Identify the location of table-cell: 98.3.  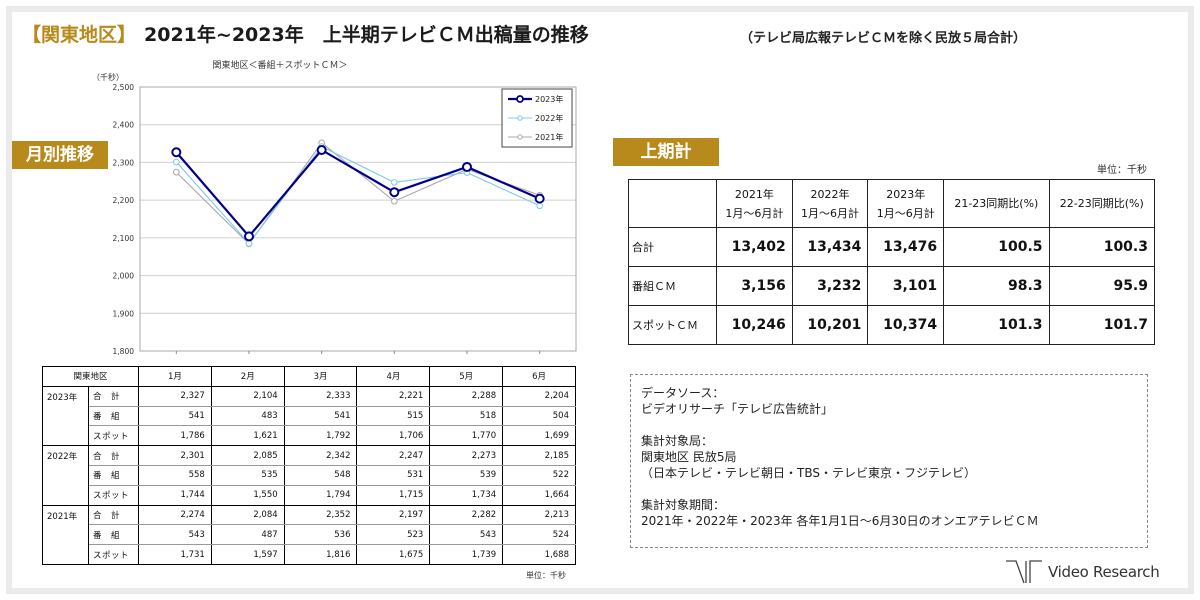
(996, 286).